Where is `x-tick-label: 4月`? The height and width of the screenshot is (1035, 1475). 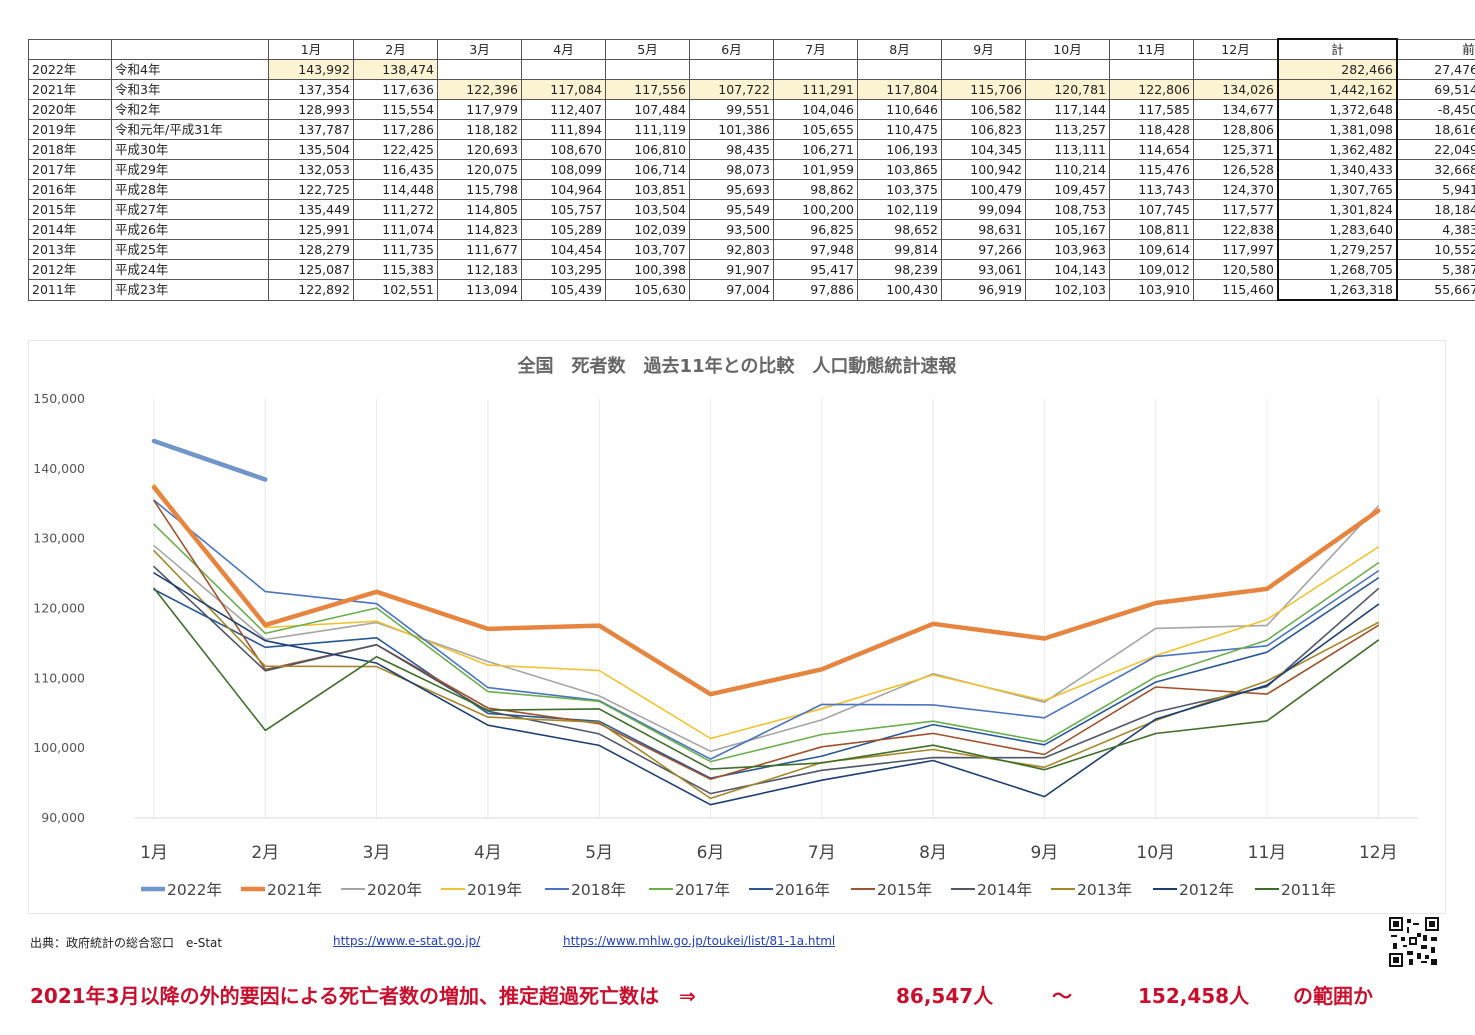 x-tick-label: 4月 is located at coordinates (488, 853).